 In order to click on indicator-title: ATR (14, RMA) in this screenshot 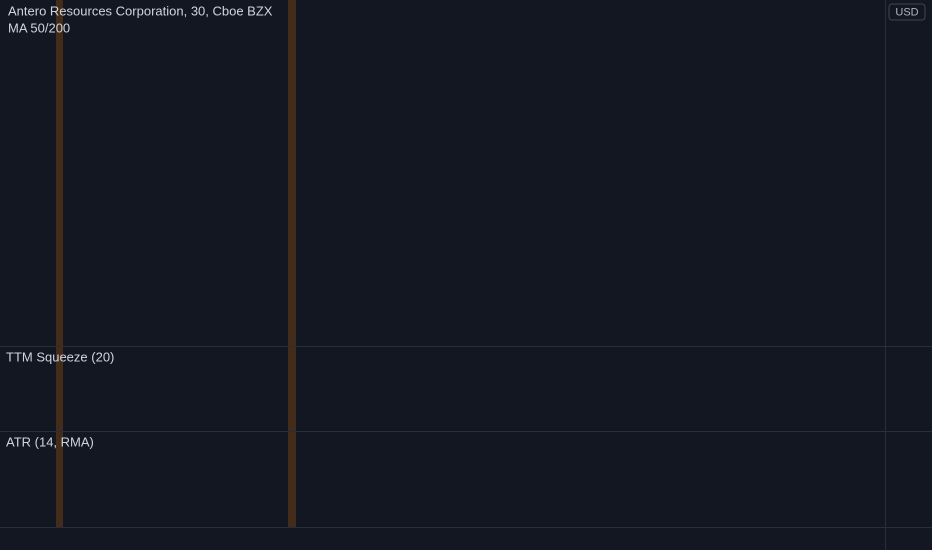, I will do `click(50, 441)`.